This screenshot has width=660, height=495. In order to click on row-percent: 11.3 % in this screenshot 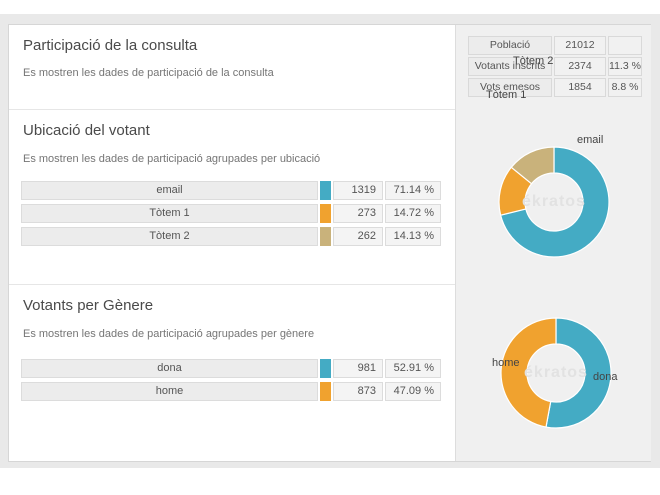, I will do `click(625, 66)`.